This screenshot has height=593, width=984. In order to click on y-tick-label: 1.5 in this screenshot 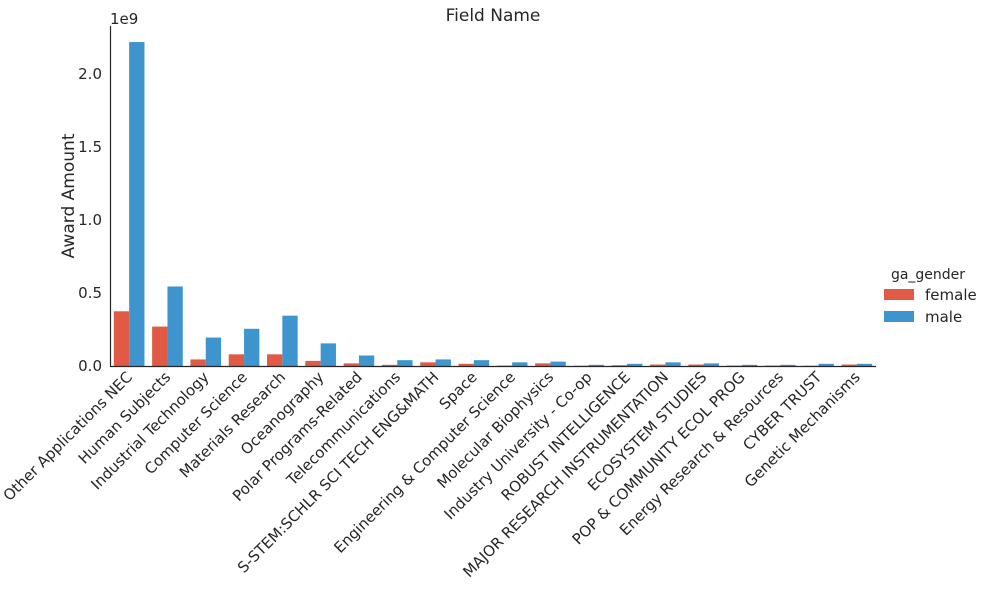, I will do `click(90, 147)`.